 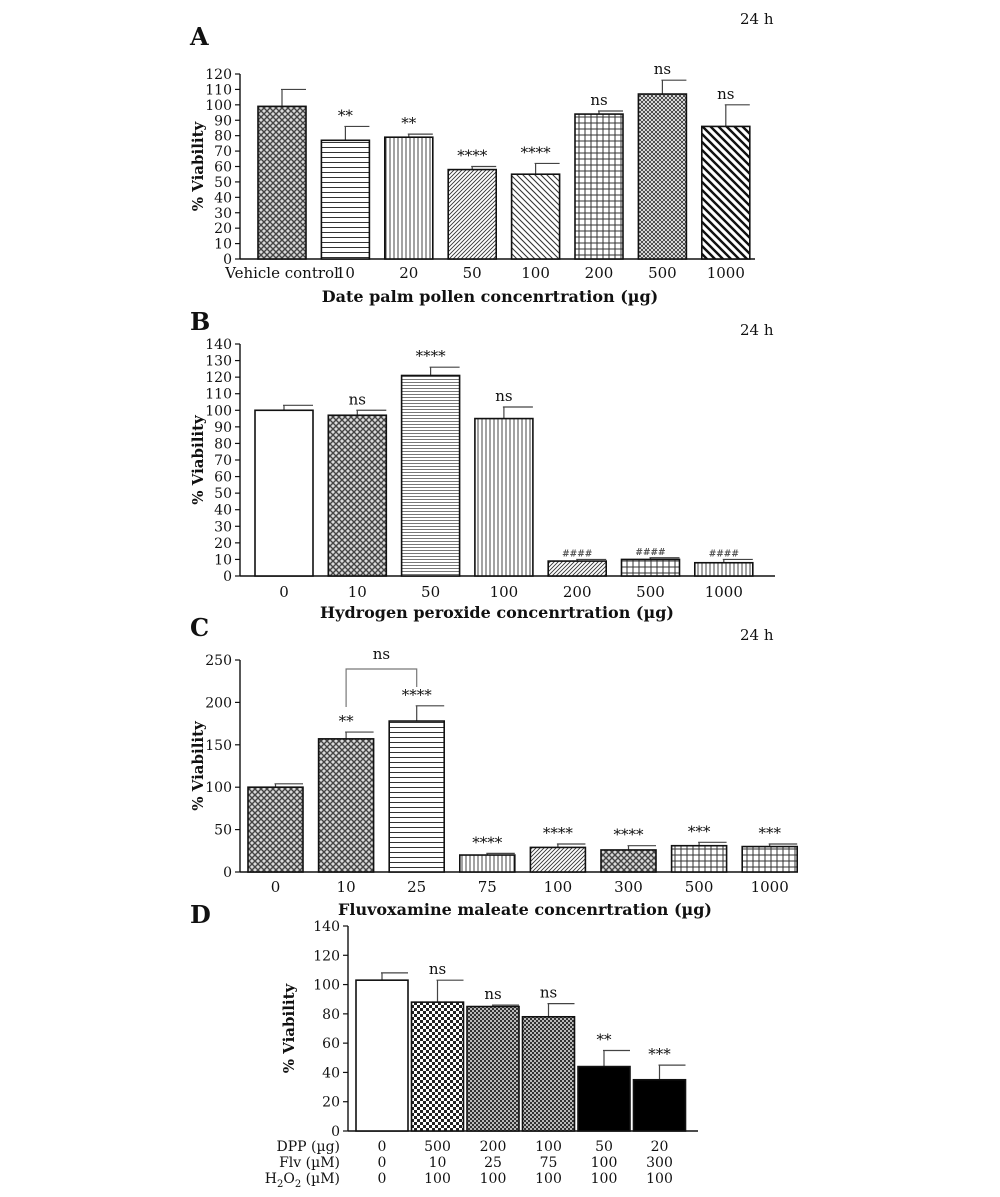 I want to click on row-value: 500, so click(x=437, y=1147).